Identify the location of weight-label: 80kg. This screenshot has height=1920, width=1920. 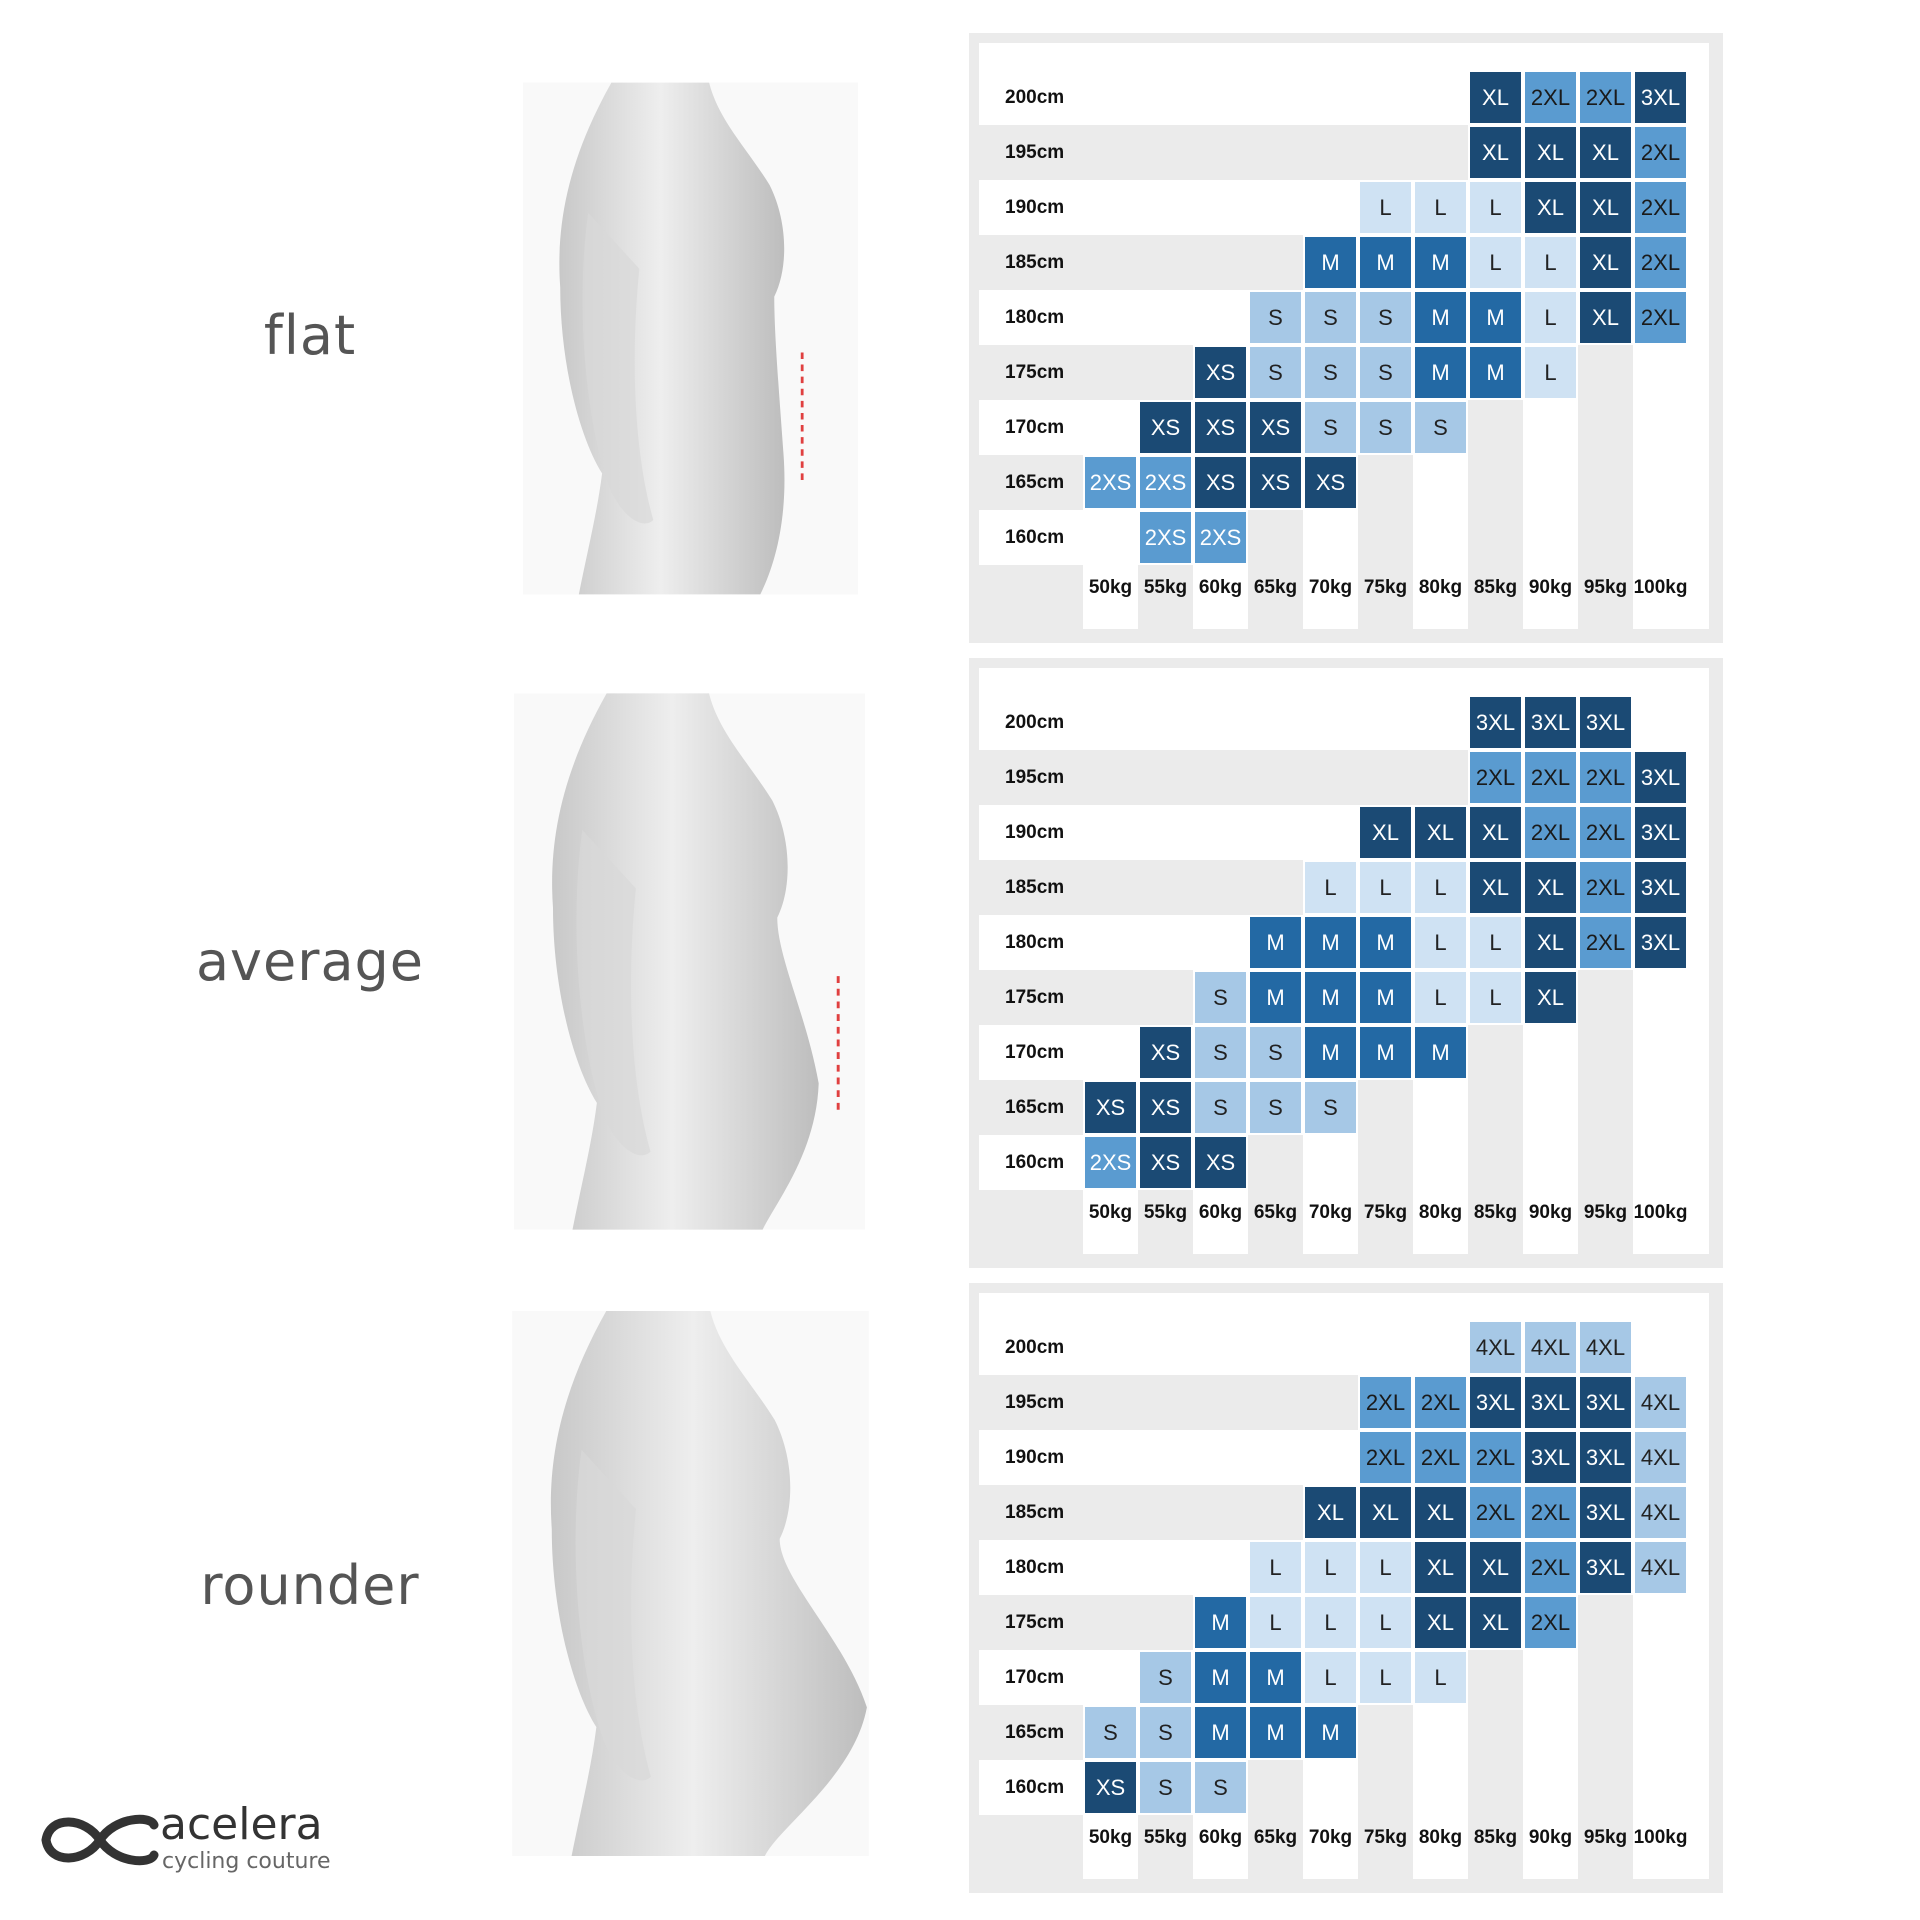
(1440, 1837).